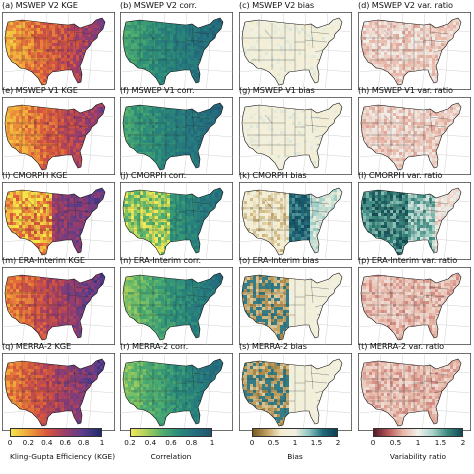  What do you see at coordinates (273, 346) in the screenshot?
I see `panel-title: (s) MERRA-2 bias` at bounding box center [273, 346].